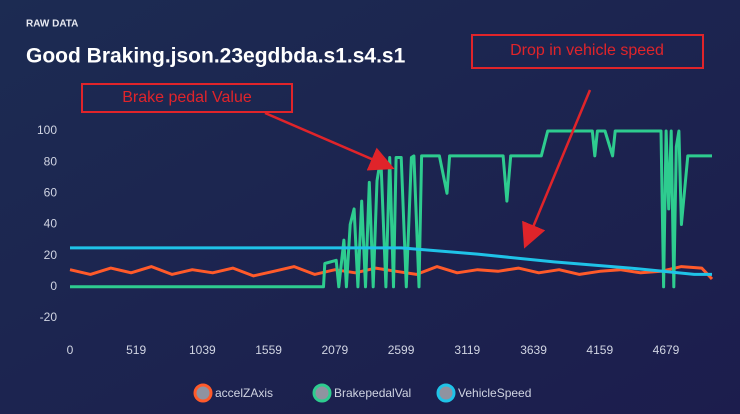 The height and width of the screenshot is (414, 740). What do you see at coordinates (533, 350) in the screenshot?
I see `x-tick-label: 3639` at bounding box center [533, 350].